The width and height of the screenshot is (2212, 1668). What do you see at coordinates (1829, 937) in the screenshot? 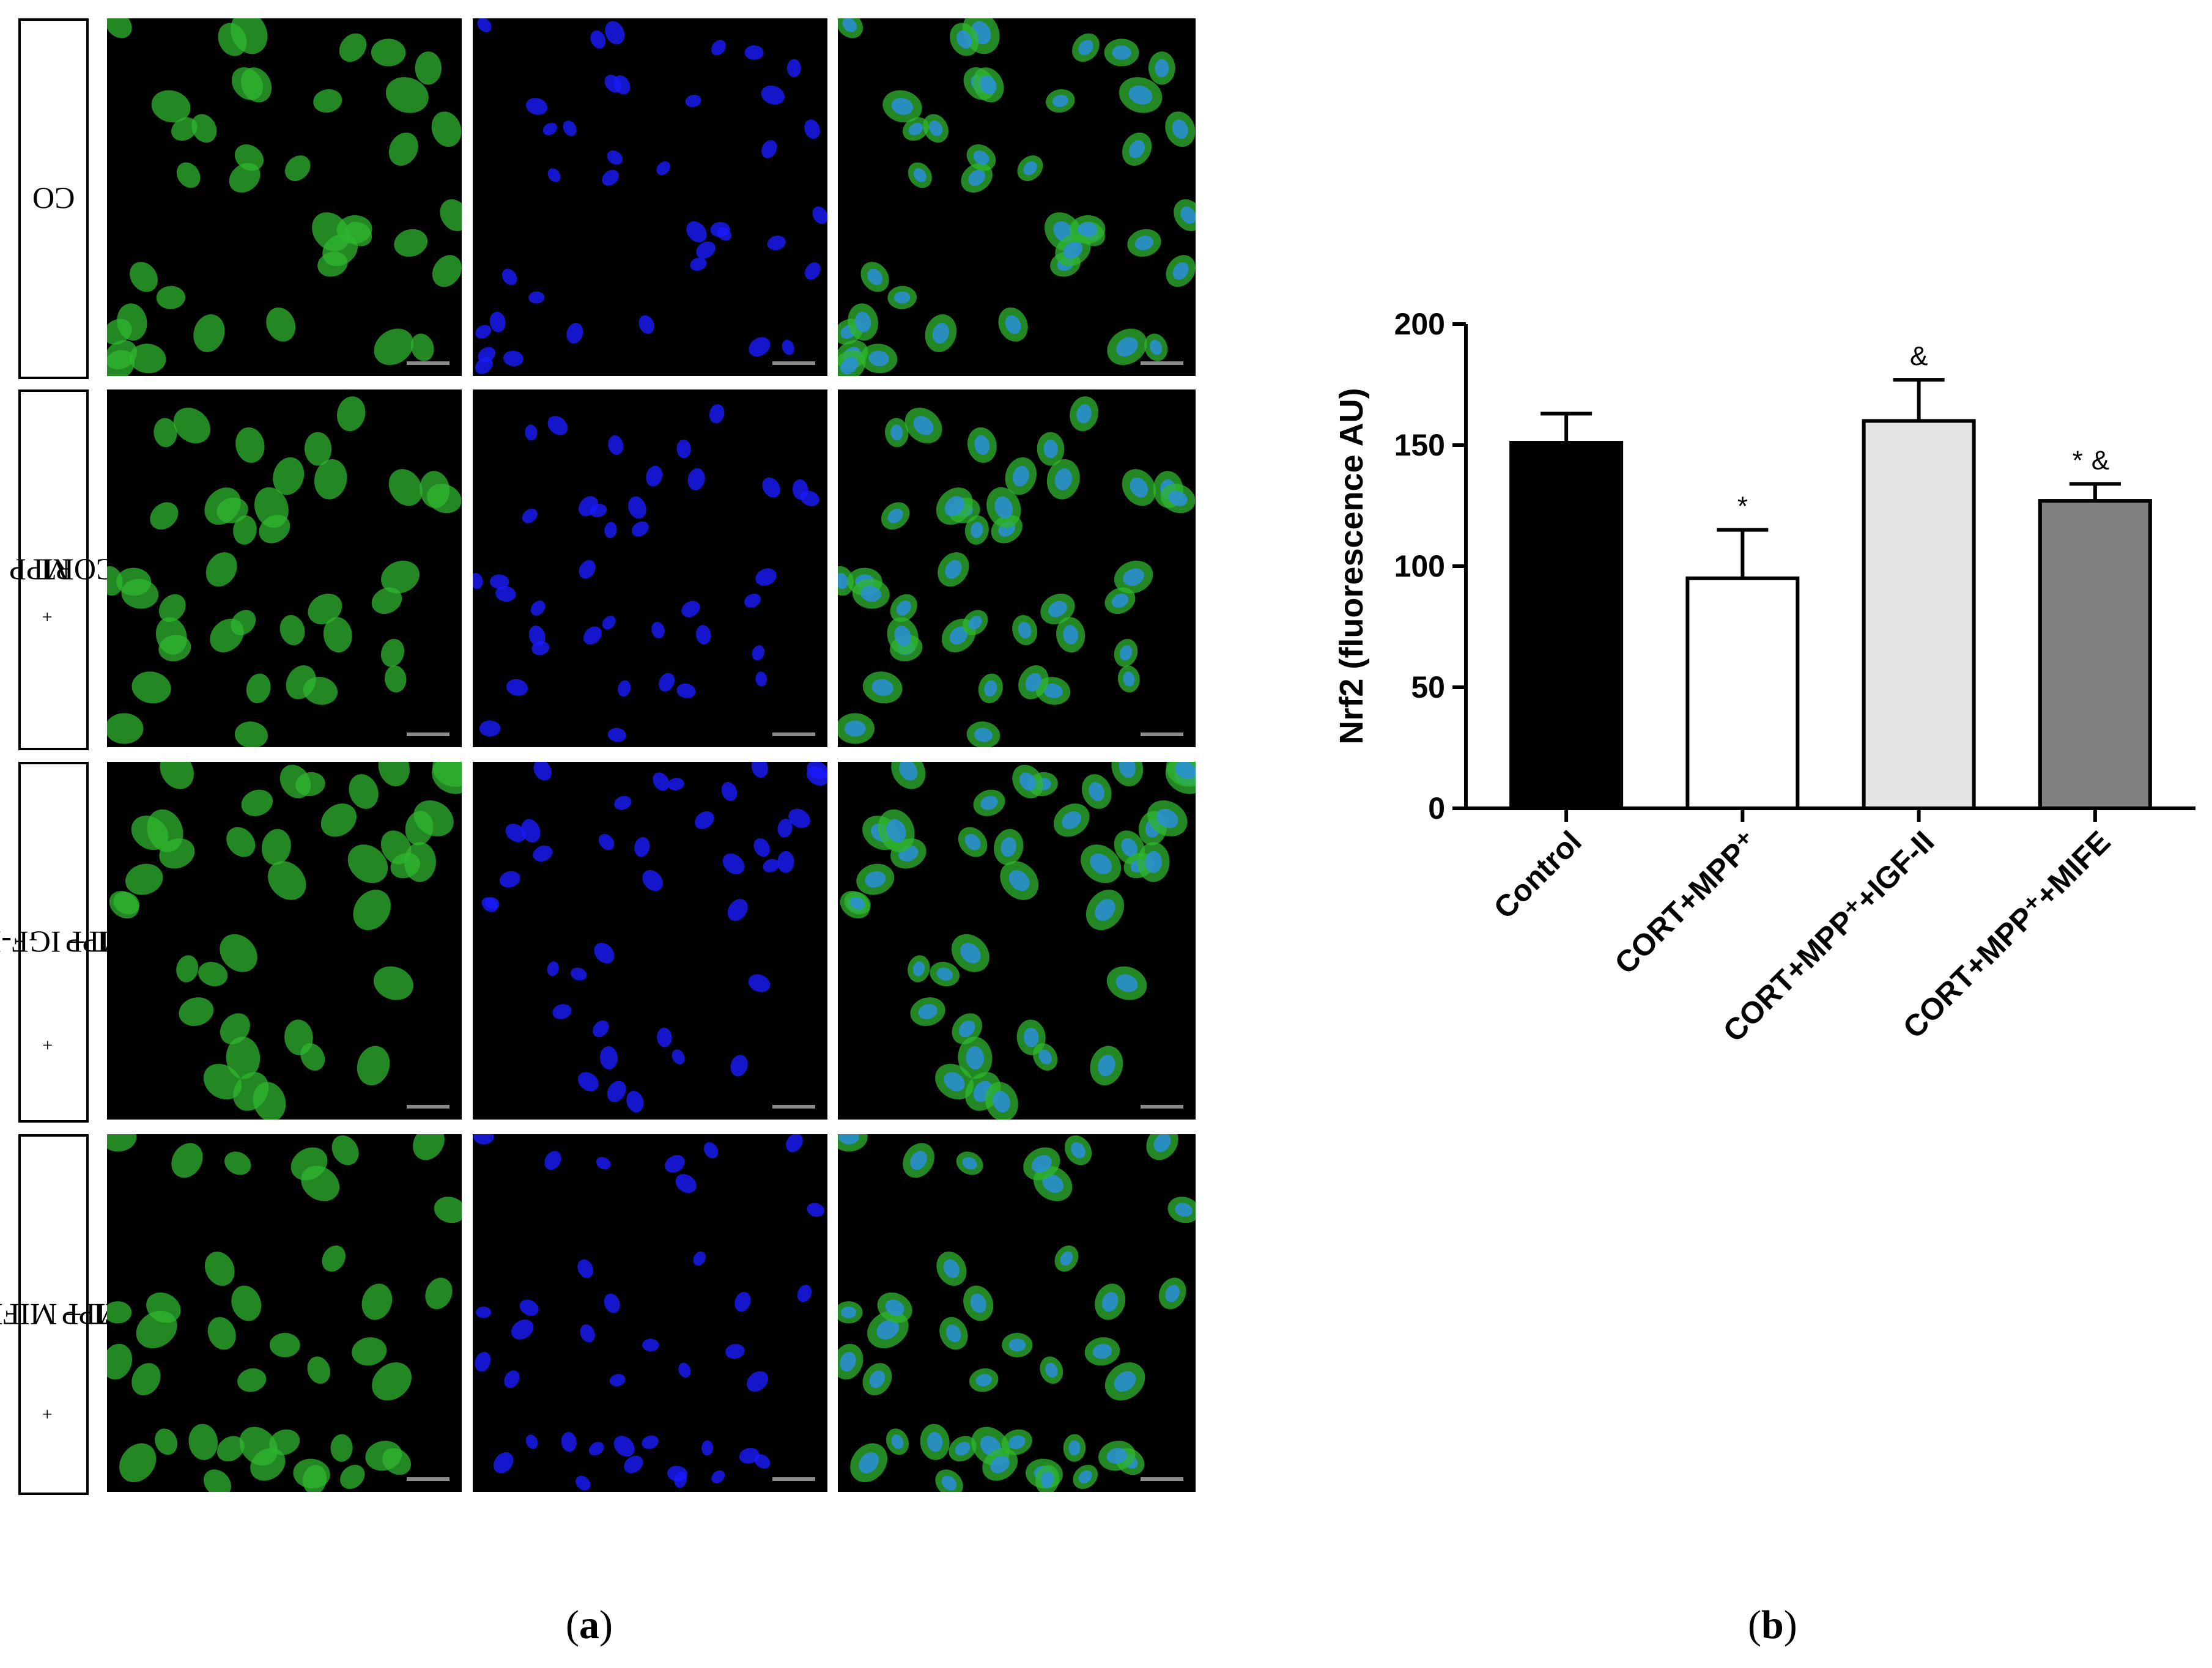
I see `x-tick-label: CORT+MPP⁺+IGF-II` at bounding box center [1829, 937].